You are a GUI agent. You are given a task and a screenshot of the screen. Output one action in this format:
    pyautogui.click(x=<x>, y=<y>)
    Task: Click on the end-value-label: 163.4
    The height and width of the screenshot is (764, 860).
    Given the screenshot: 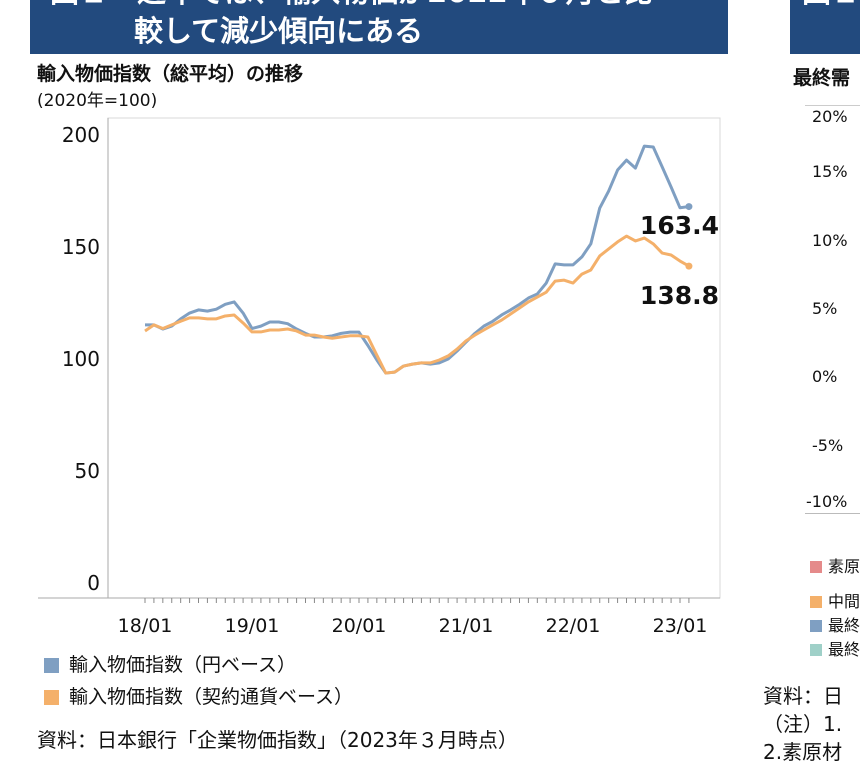 What is the action you would take?
    pyautogui.click(x=679, y=225)
    